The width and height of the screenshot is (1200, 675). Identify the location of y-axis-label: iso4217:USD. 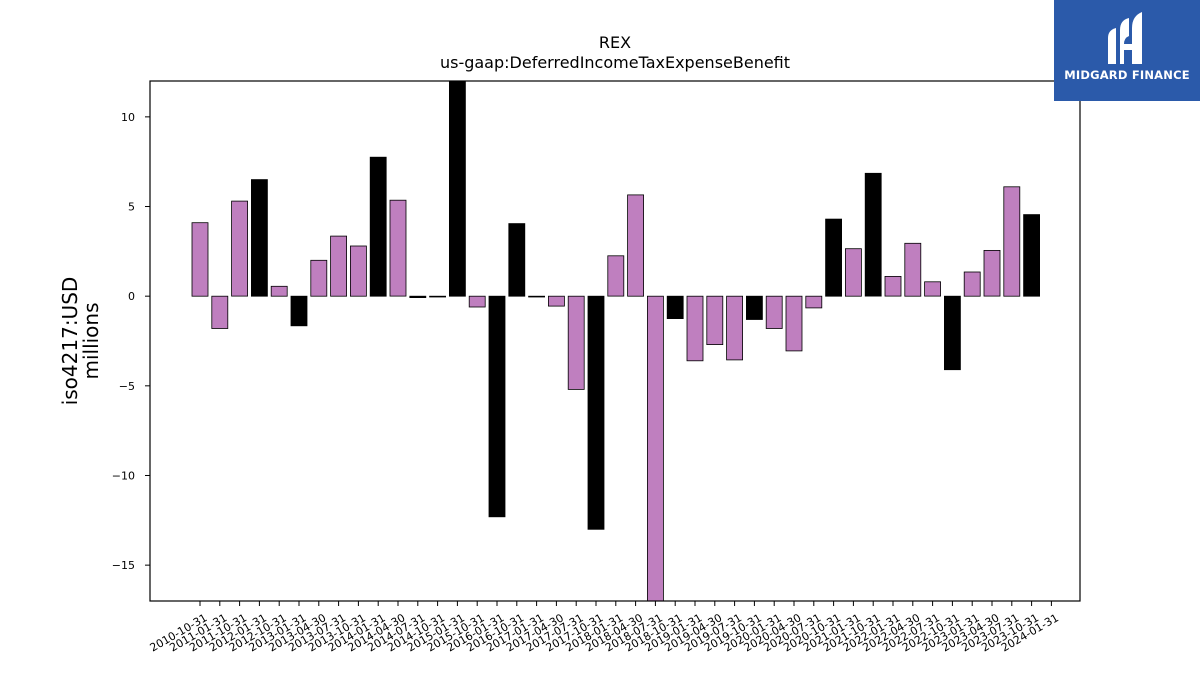
(70, 341).